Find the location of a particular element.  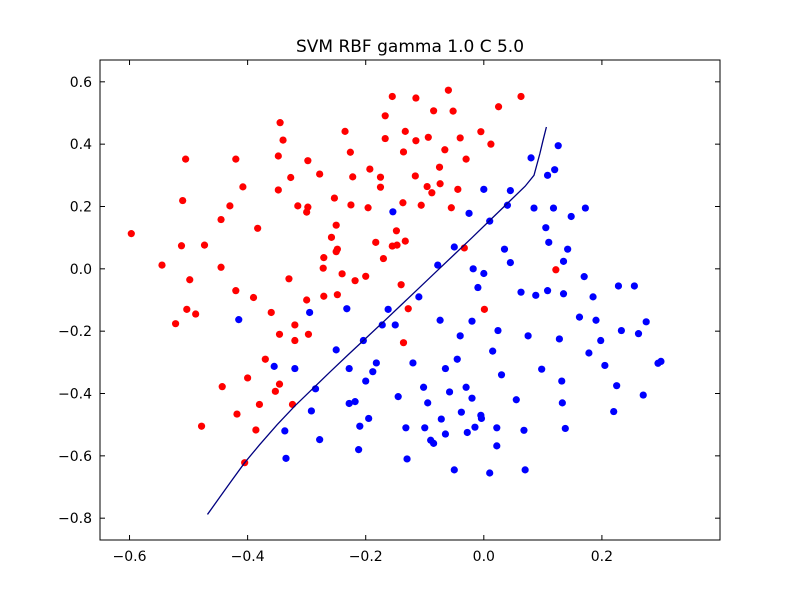

y-tick-label: 0.2 is located at coordinates (81, 207).